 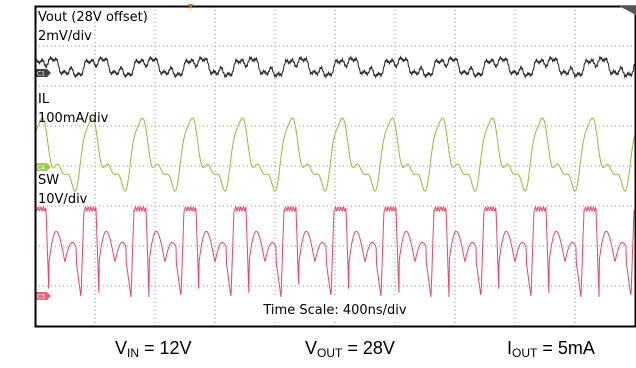 What do you see at coordinates (41, 297) in the screenshot?
I see `svg-text: C3` at bounding box center [41, 297].